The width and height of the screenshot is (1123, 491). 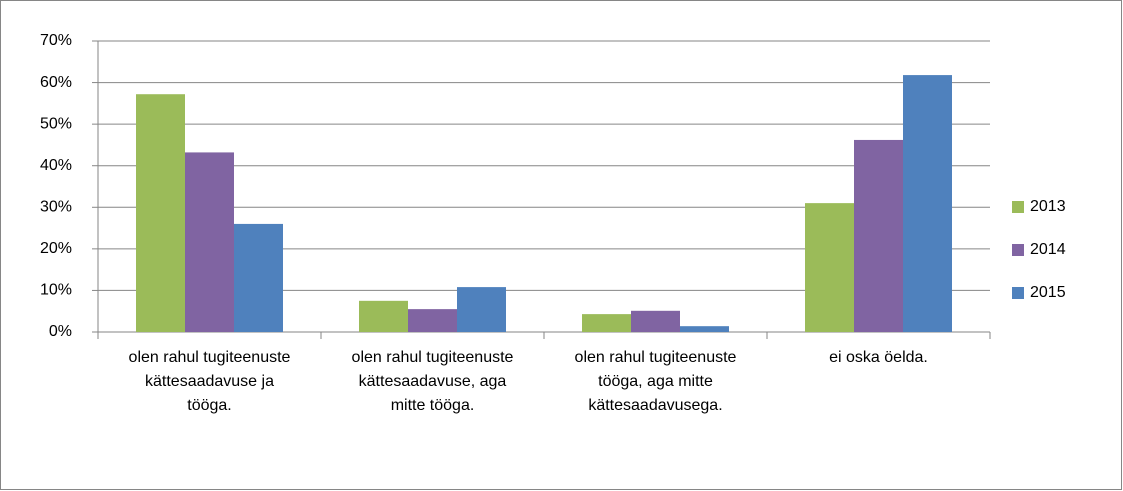 I want to click on y-tick-label: 30%, so click(x=56, y=207).